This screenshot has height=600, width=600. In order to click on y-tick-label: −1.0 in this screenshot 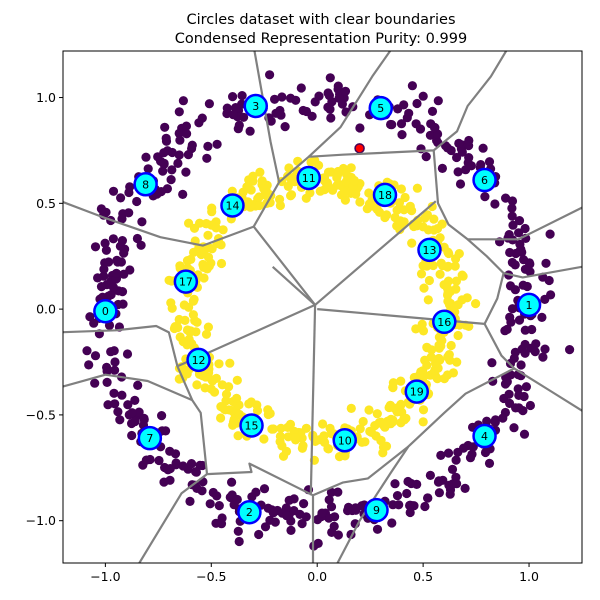, I will do `click(41, 520)`.